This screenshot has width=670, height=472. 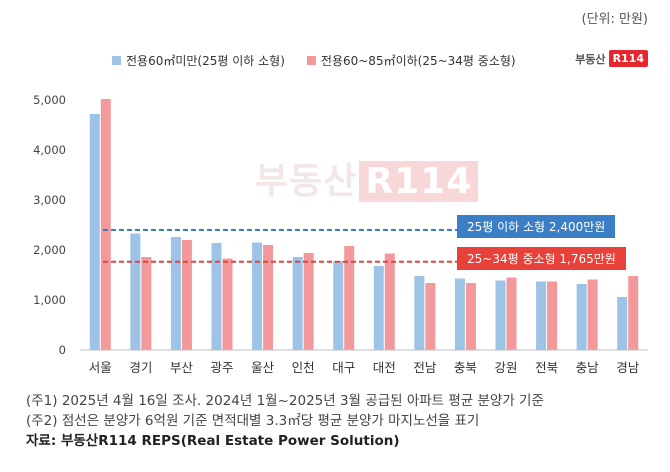 I want to click on legend-label-medium: 전용60~85㎡이하(25~34평 중소형), so click(x=418, y=61).